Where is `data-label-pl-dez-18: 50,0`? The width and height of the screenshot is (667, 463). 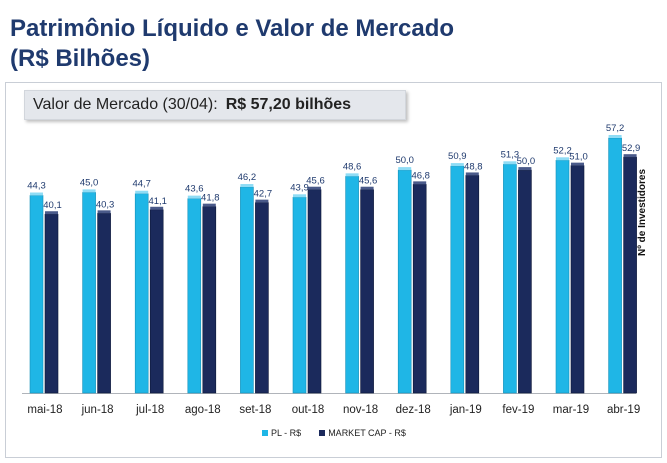
data-label-pl-dez-18: 50,0 is located at coordinates (404, 160).